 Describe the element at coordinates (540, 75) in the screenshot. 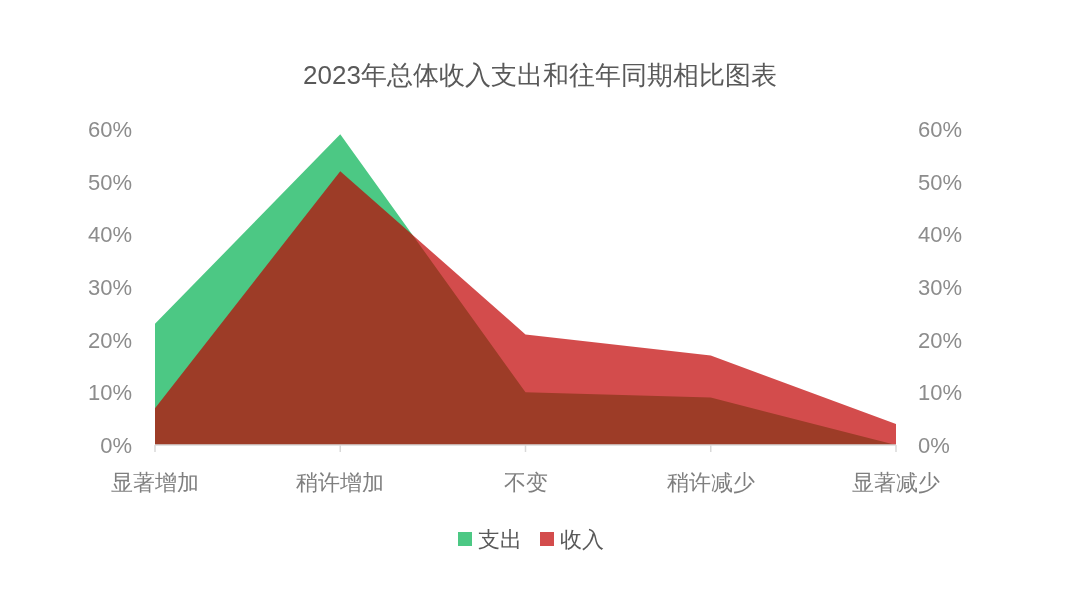

I see `chart-title: 2023年总体收入支出和往年同期相比图表` at that location.